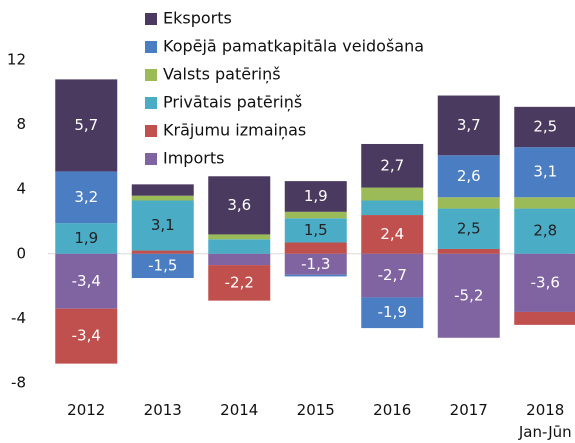 The image size is (575, 443). Describe the element at coordinates (197, 18) in the screenshot. I see `legend-label: Eksports` at that location.